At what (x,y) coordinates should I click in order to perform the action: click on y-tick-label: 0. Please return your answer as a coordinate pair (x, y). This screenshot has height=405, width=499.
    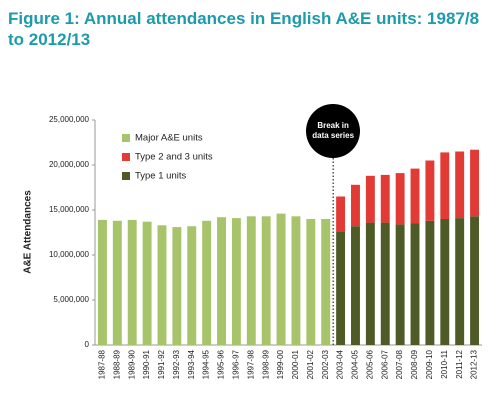
    Looking at the image, I should click on (87, 344).